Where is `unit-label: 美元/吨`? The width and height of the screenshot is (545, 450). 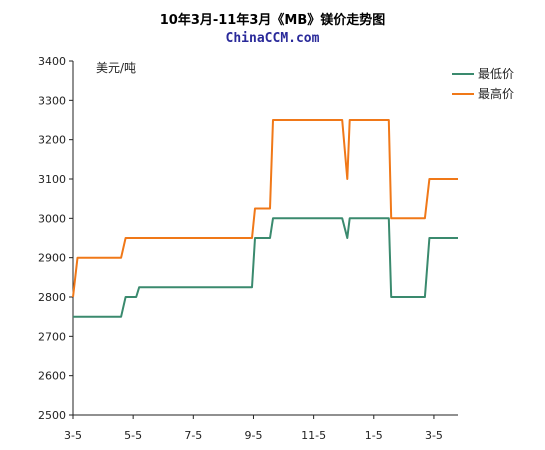 unit-label: 美元/吨 is located at coordinates (116, 68).